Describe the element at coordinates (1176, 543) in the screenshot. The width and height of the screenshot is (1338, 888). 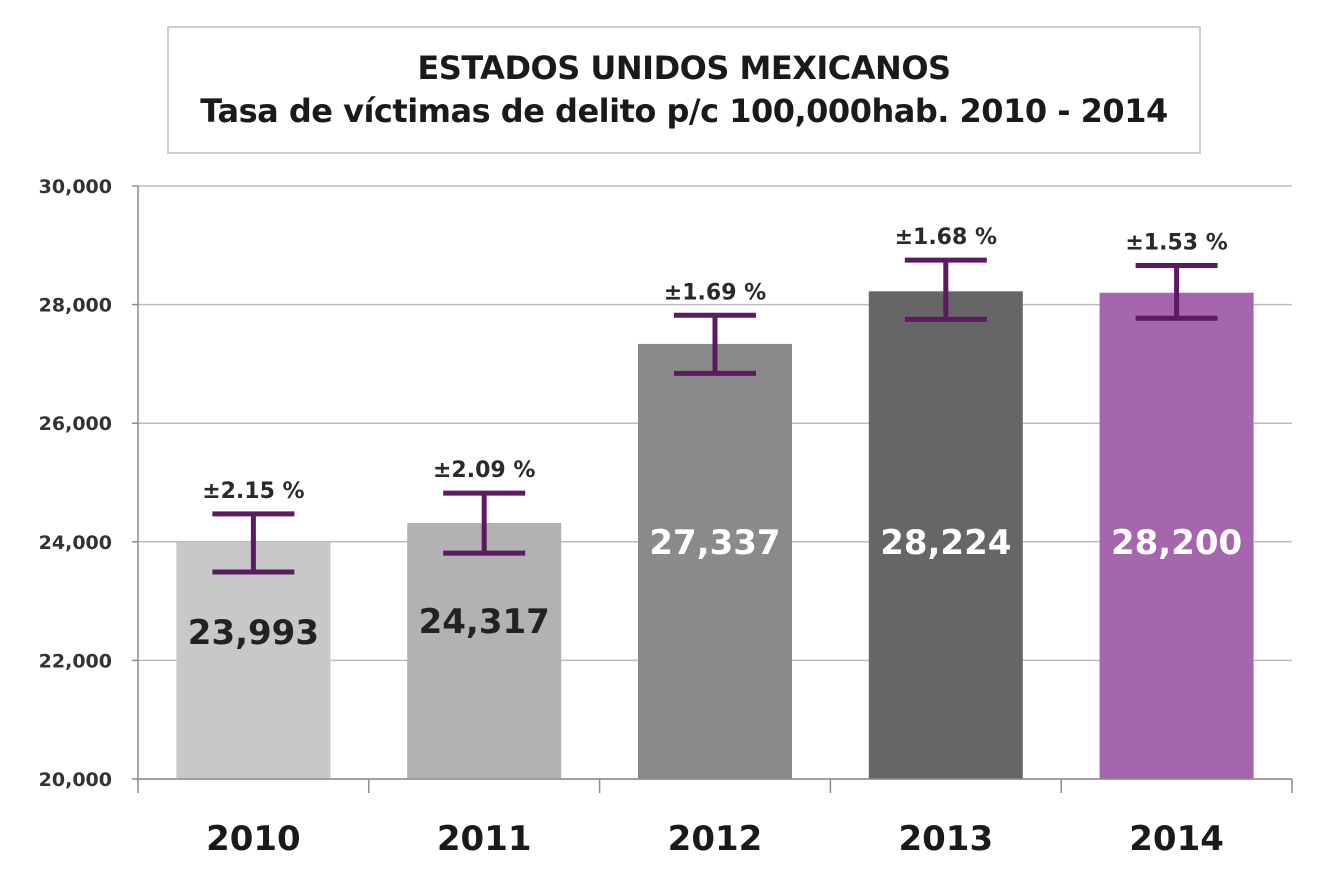
I see `bar-value-label: 28,200` at that location.